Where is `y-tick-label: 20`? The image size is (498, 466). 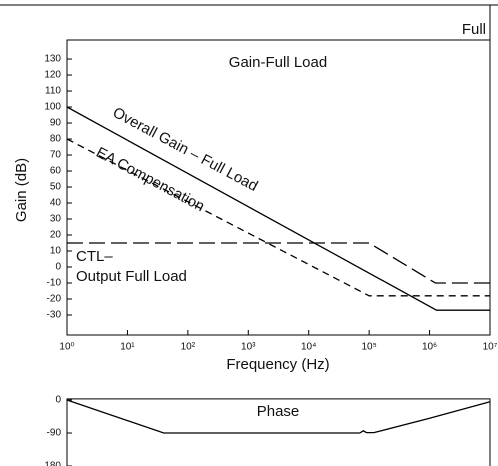 y-tick-label: 20 is located at coordinates (56, 235).